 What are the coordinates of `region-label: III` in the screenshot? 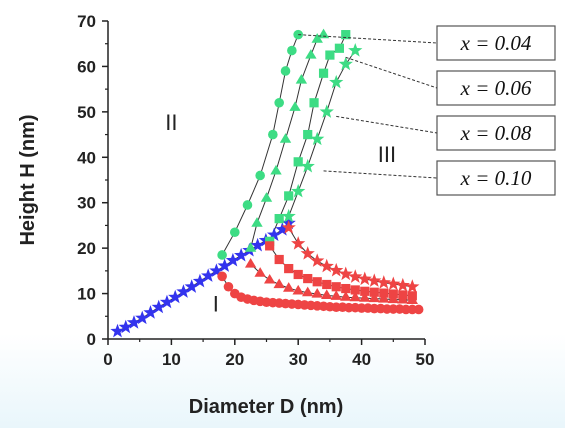 It's located at (387, 154).